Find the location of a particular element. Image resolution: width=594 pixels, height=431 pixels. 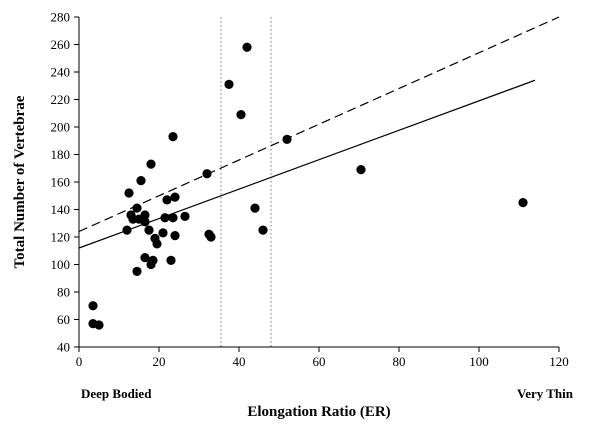

x-tick-label: 100 is located at coordinates (479, 361).